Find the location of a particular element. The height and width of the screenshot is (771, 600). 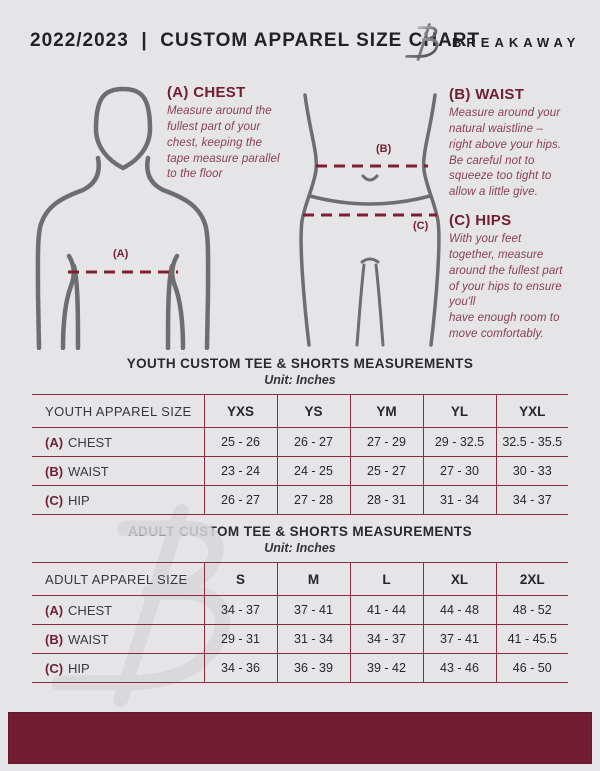

size-cell: 32.5 - 35.5 is located at coordinates (531, 442).